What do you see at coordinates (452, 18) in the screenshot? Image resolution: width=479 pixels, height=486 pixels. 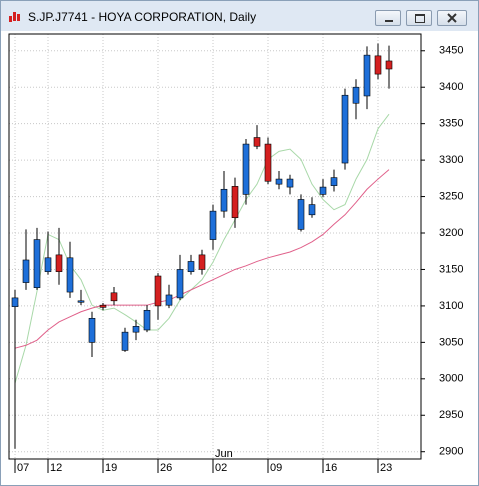 I see `close-button` at bounding box center [452, 18].